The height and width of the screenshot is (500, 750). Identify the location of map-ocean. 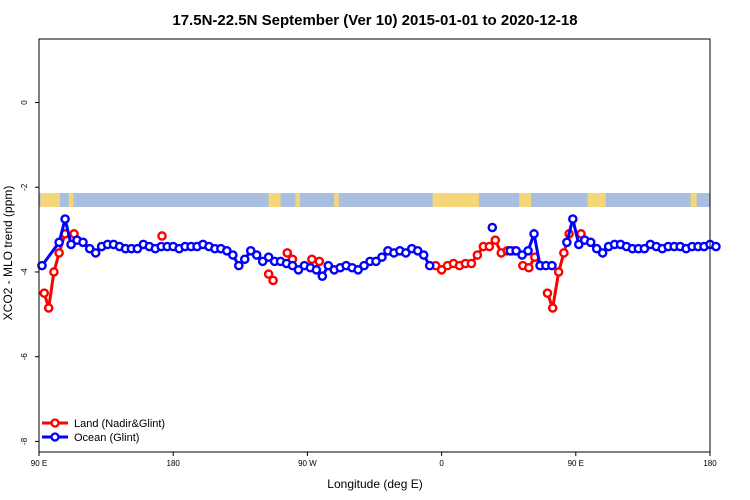
(374, 200).